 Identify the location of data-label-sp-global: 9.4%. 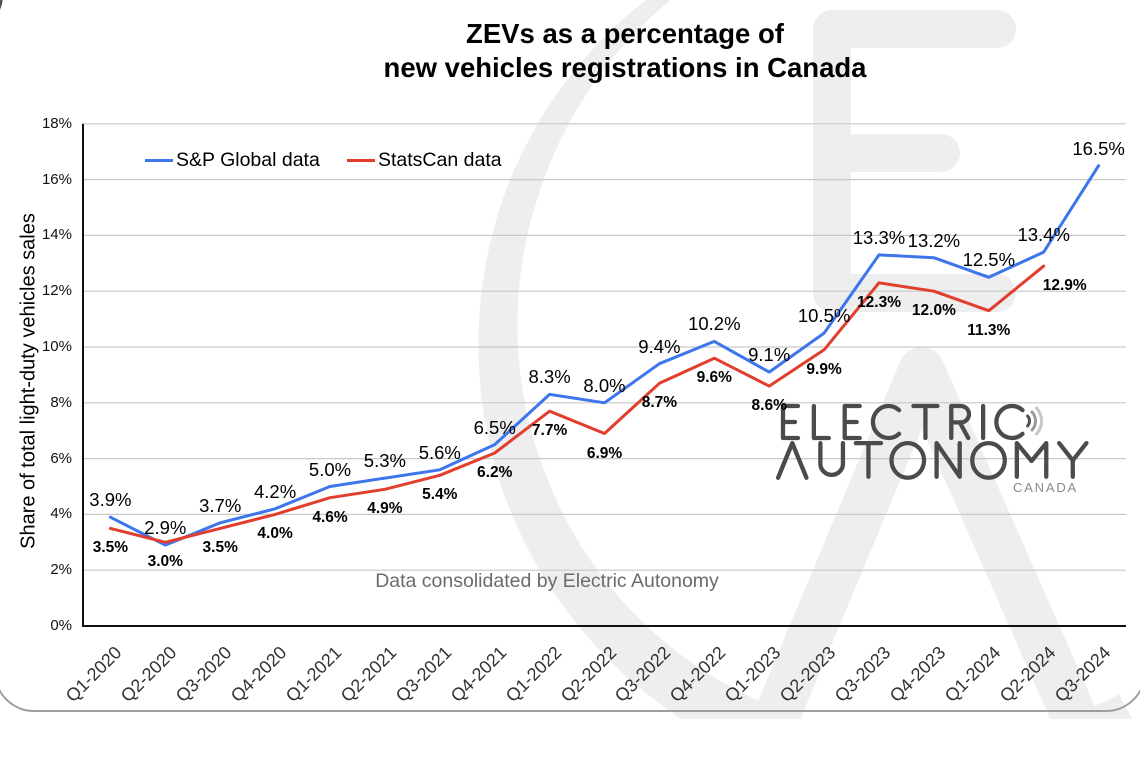
(659, 346).